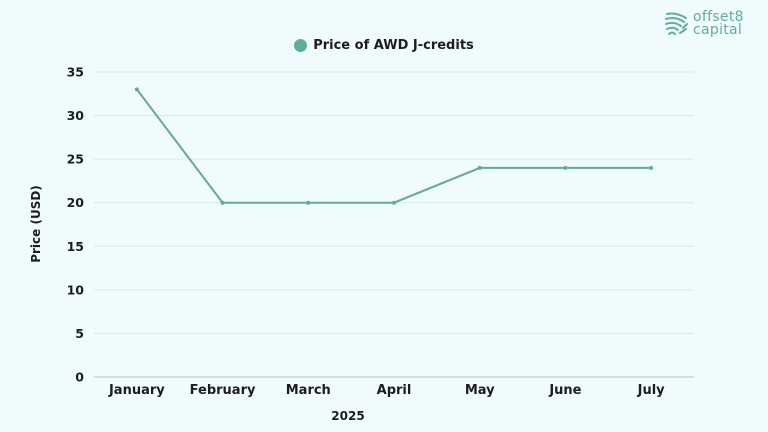 The image size is (768, 432). I want to click on x-tick-label: June, so click(564, 390).